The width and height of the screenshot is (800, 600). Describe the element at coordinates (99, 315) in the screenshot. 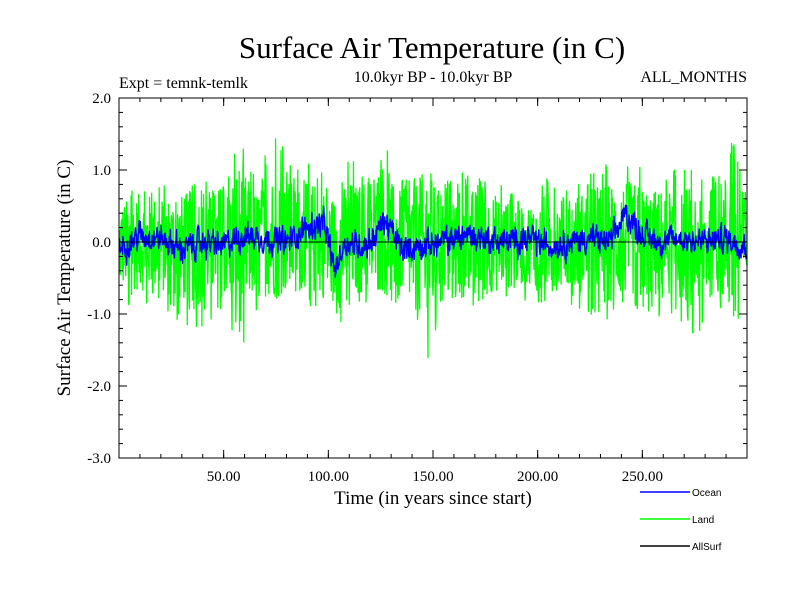

I see `y-tick-label: -1.0` at that location.